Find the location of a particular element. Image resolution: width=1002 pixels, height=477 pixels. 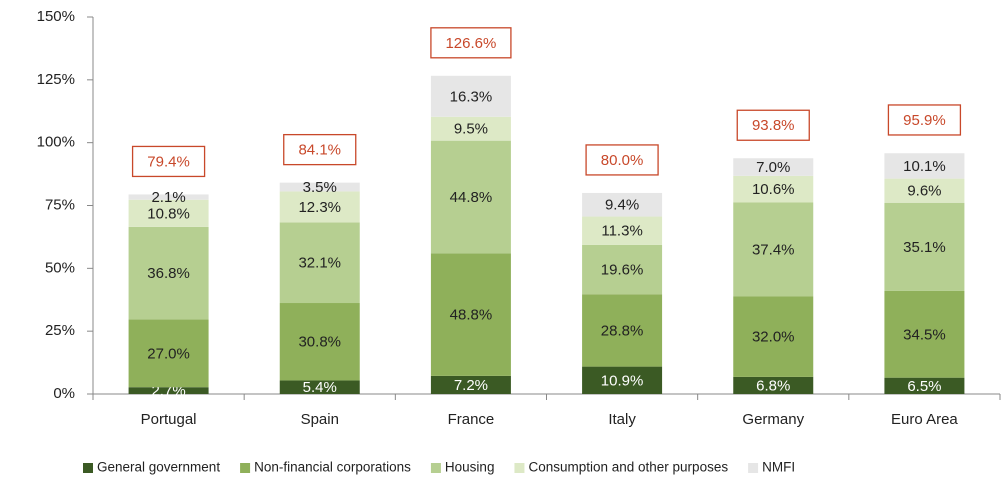

total-label: 84.1% is located at coordinates (319, 150).